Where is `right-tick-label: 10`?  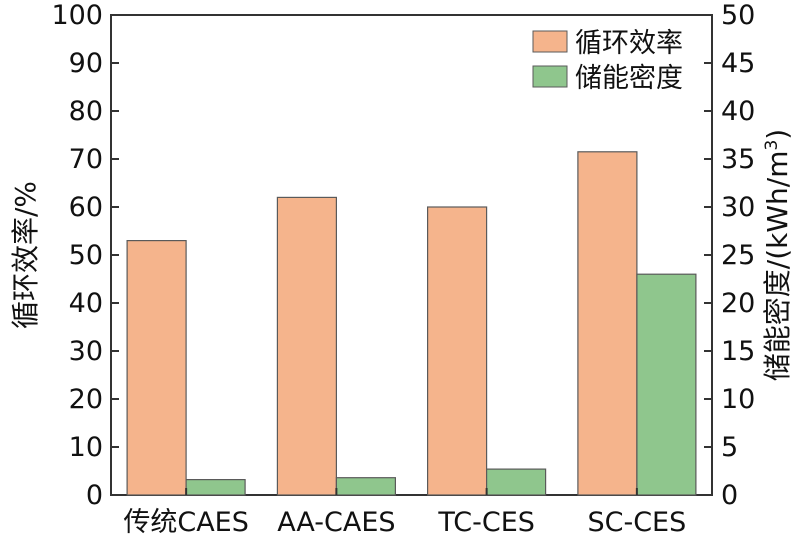
right-tick-label: 10 is located at coordinates (738, 399).